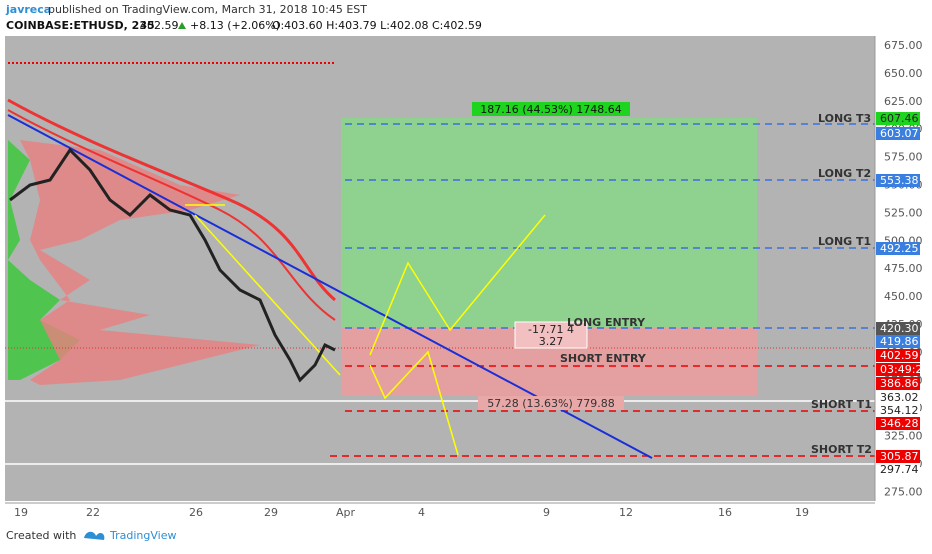 This screenshot has width=932, height=554. What do you see at coordinates (603, 358) in the screenshot?
I see `label: SHORT ENTRY` at bounding box center [603, 358].